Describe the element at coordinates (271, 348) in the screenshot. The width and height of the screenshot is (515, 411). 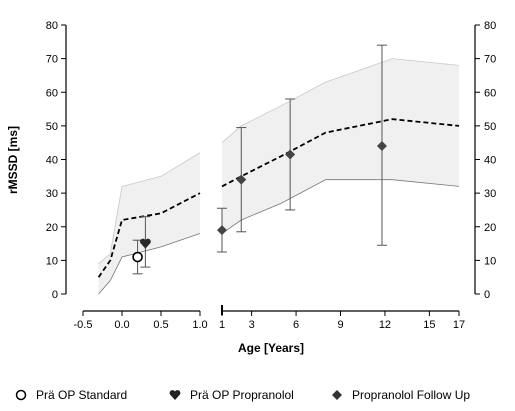
I see `x-axis-title: Age [Years]` at that location.